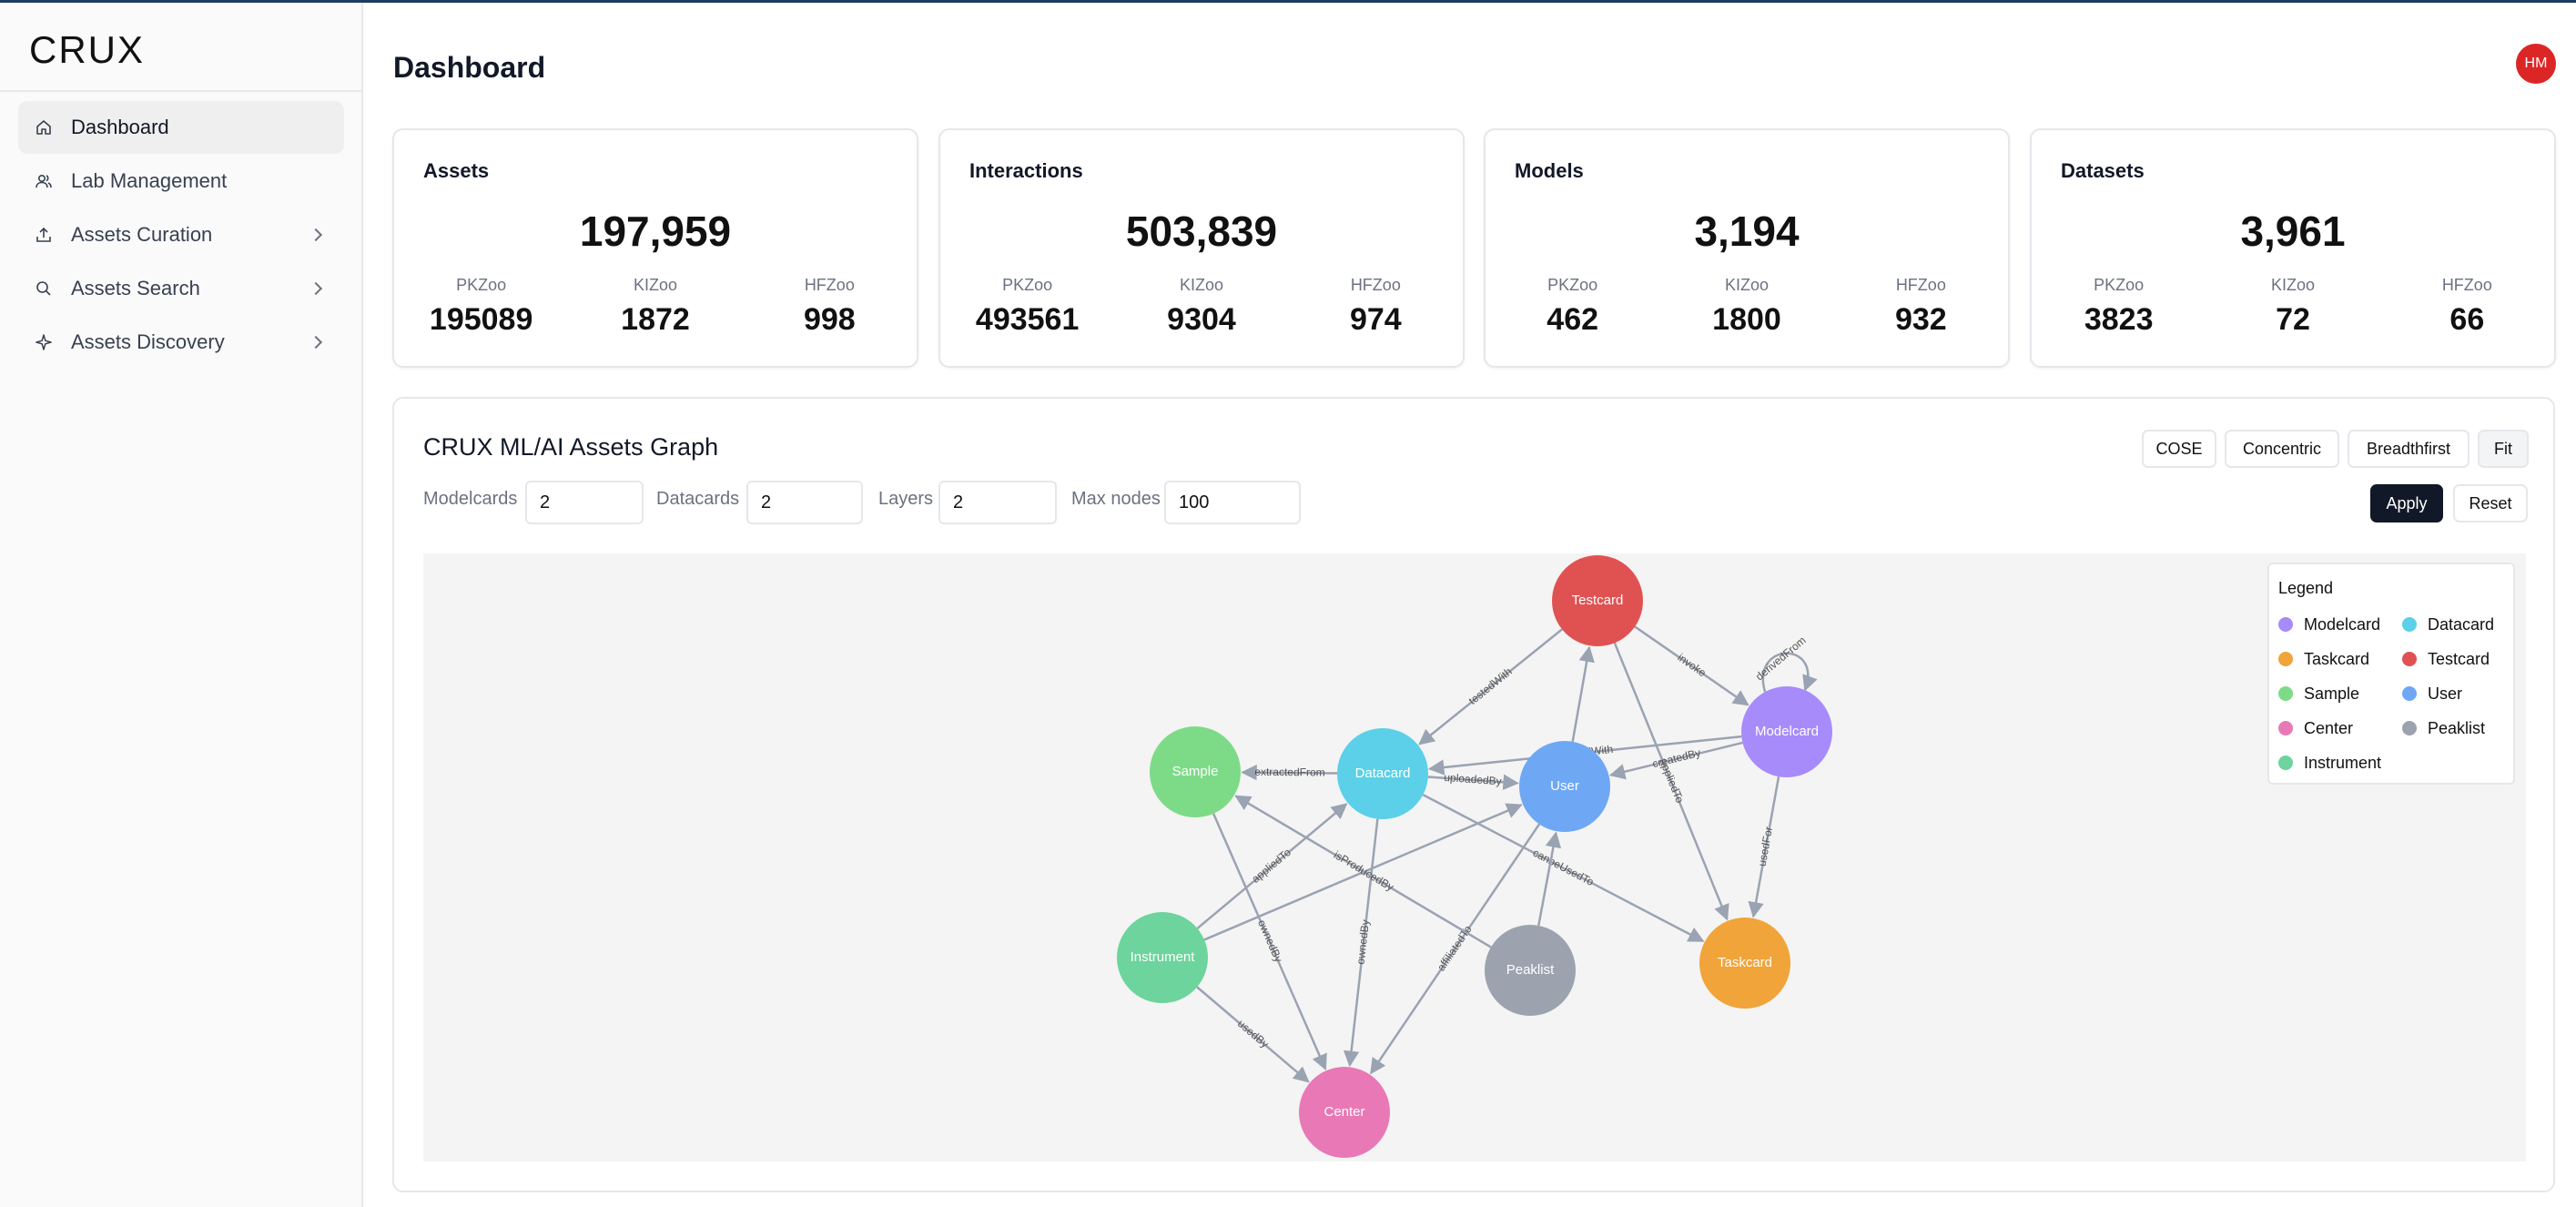  I want to click on card-breakdown: PKZoo 195089 KIZoo 1872 HFZoo 998, so click(655, 307).